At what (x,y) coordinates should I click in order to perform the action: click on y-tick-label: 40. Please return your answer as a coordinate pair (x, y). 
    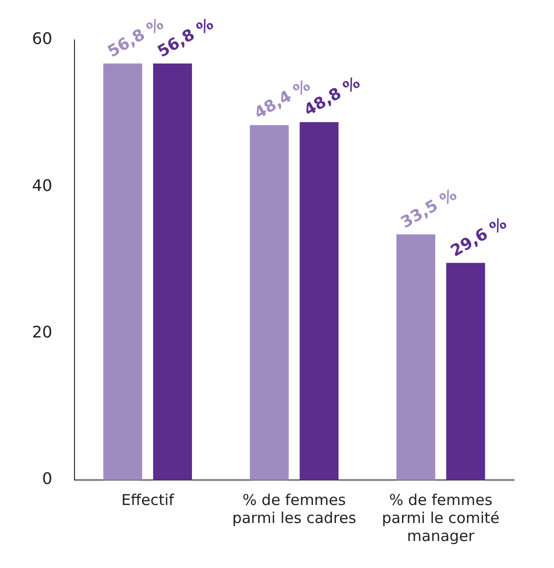
    Looking at the image, I should click on (42, 185).